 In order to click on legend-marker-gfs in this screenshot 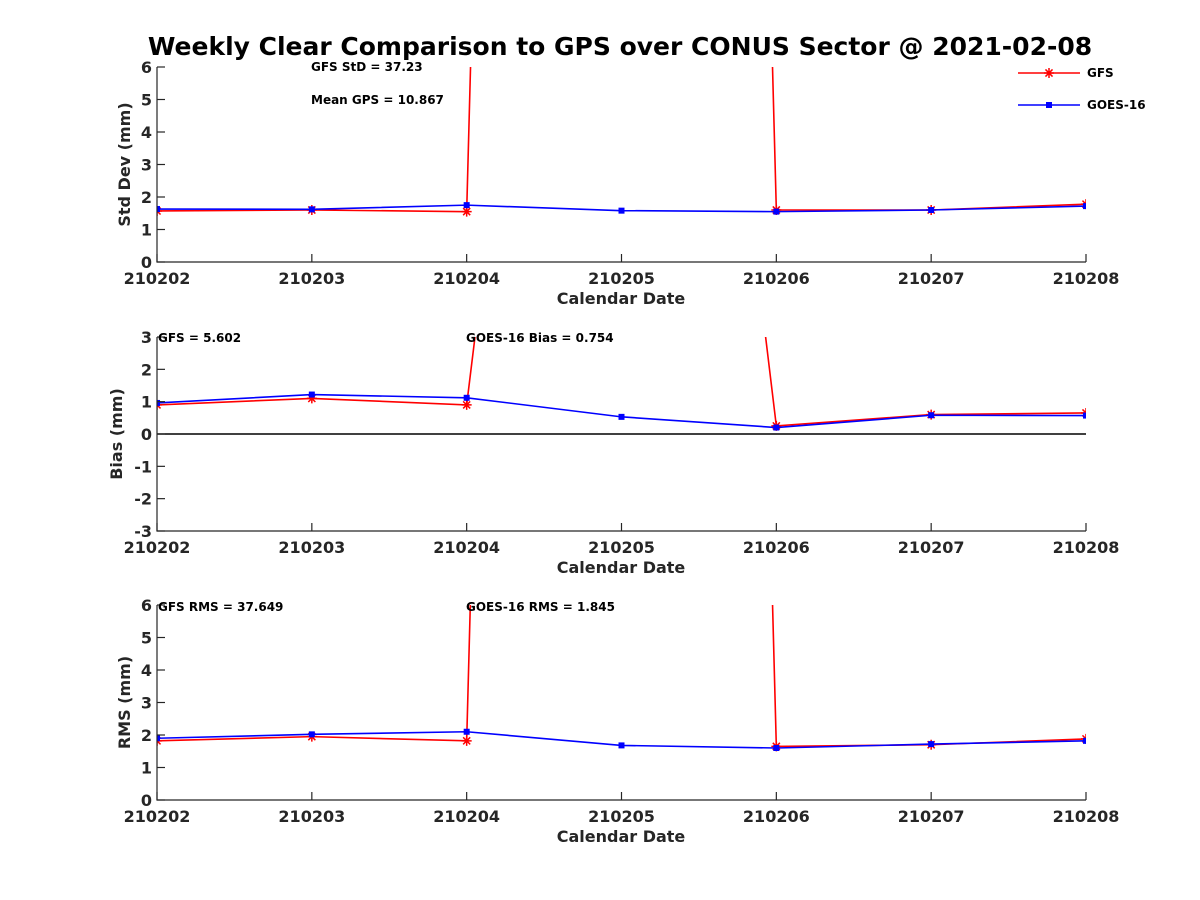, I will do `click(1049, 73)`.